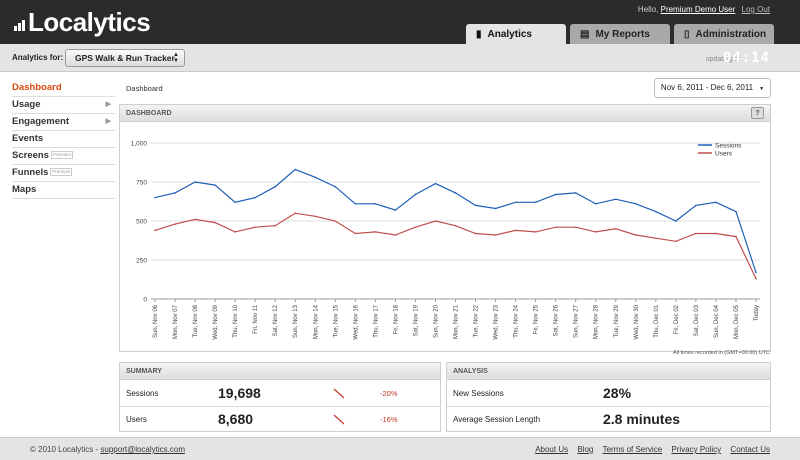  I want to click on footer-link-blog: Blog, so click(585, 449).